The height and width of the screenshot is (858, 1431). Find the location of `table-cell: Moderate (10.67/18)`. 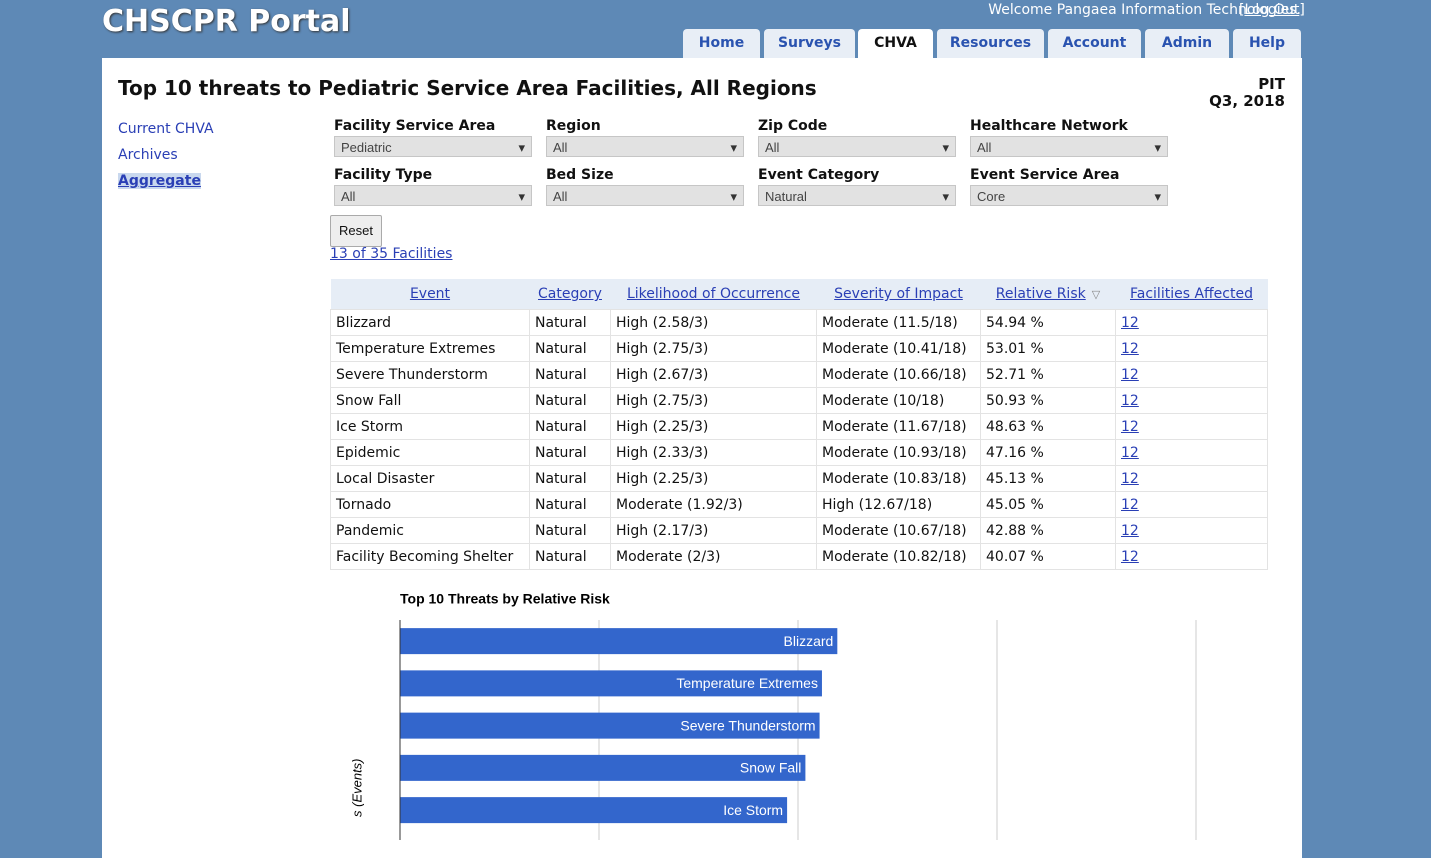

table-cell: Moderate (10.67/18) is located at coordinates (898, 530).